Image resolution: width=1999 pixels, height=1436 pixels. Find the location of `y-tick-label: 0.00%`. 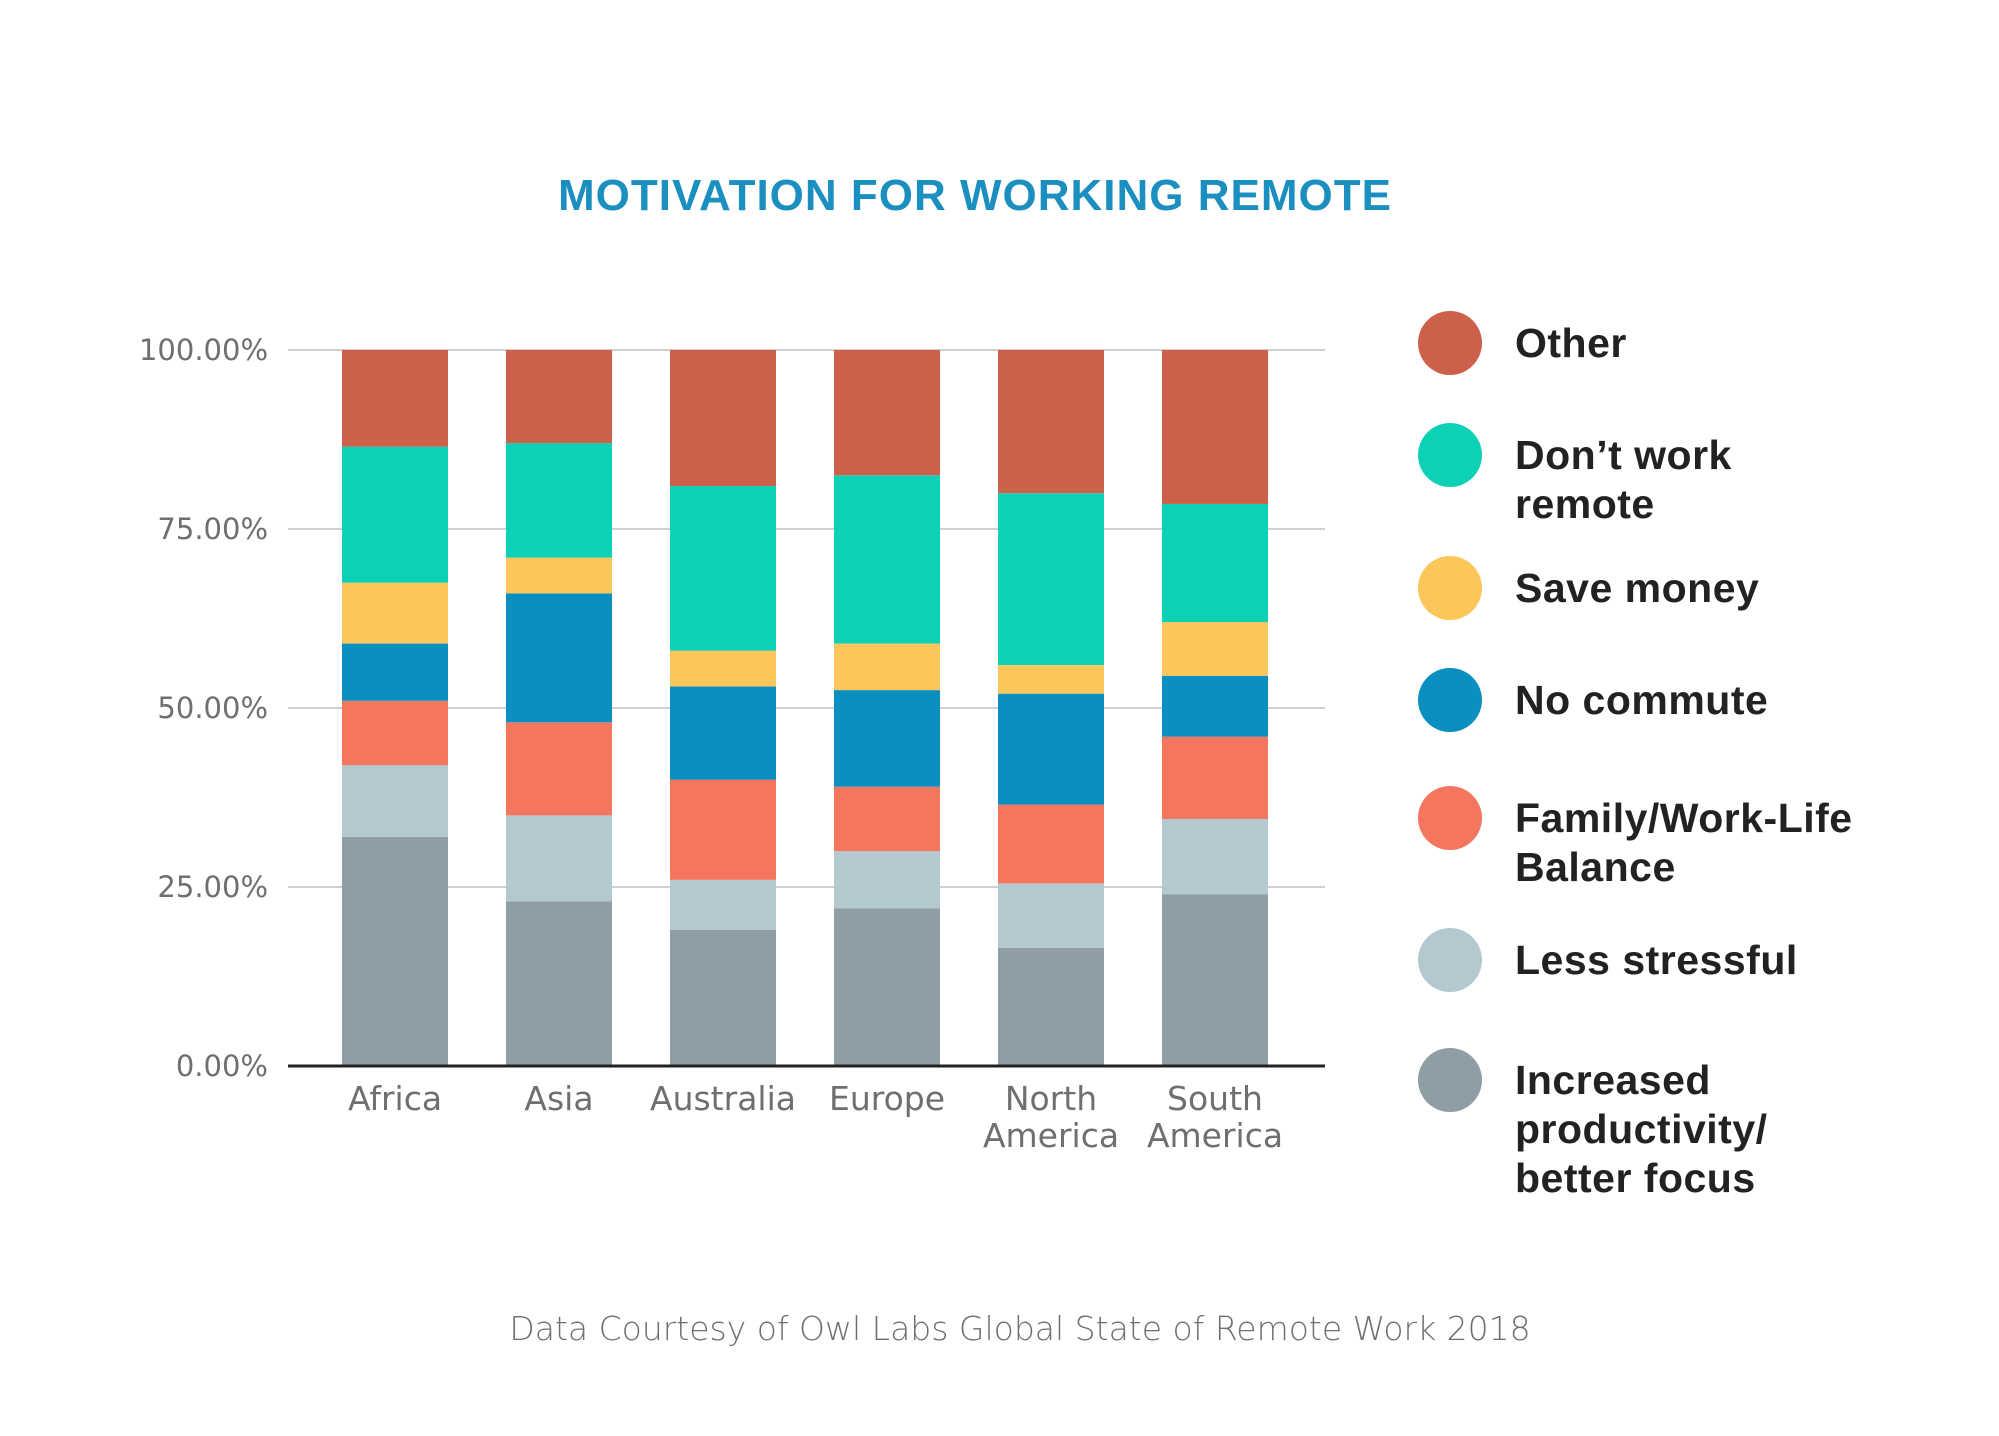

y-tick-label: 0.00% is located at coordinates (222, 1066).